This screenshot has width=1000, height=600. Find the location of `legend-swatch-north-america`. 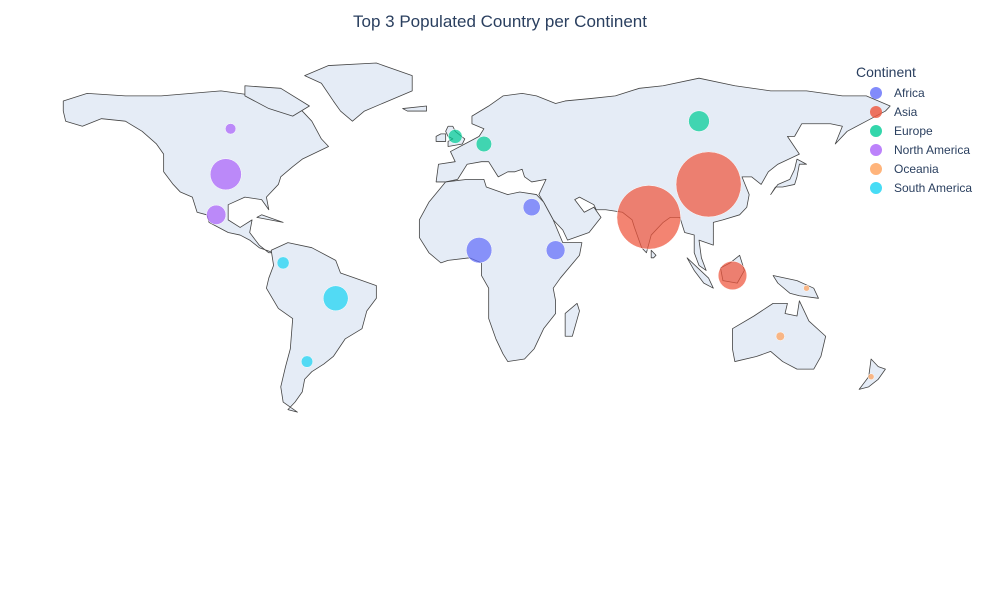

legend-swatch-north-america is located at coordinates (876, 149).